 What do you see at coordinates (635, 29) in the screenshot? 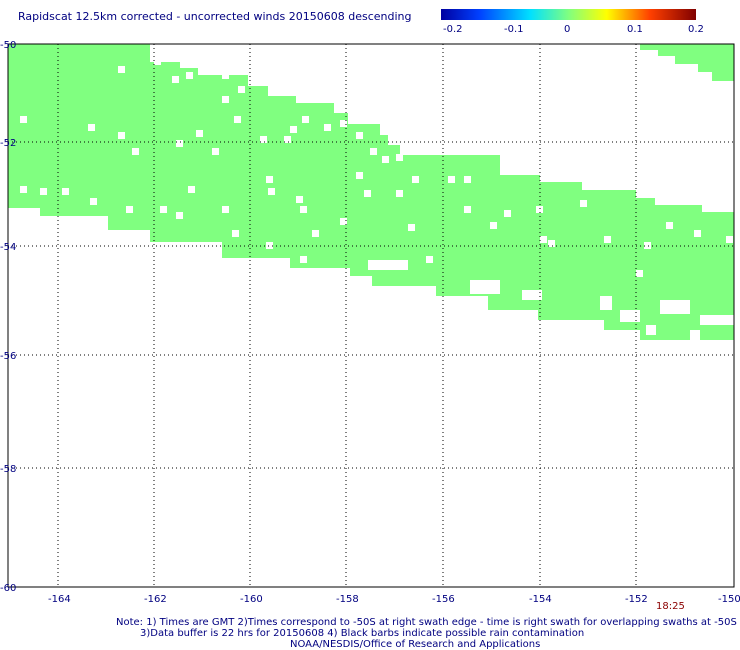
I see `colorbar-tick-3: 0.1` at bounding box center [635, 29].